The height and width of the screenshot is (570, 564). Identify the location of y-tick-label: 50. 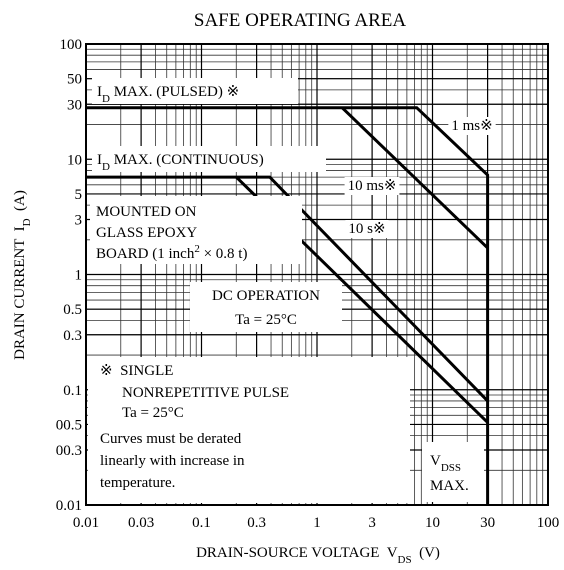
(74, 80).